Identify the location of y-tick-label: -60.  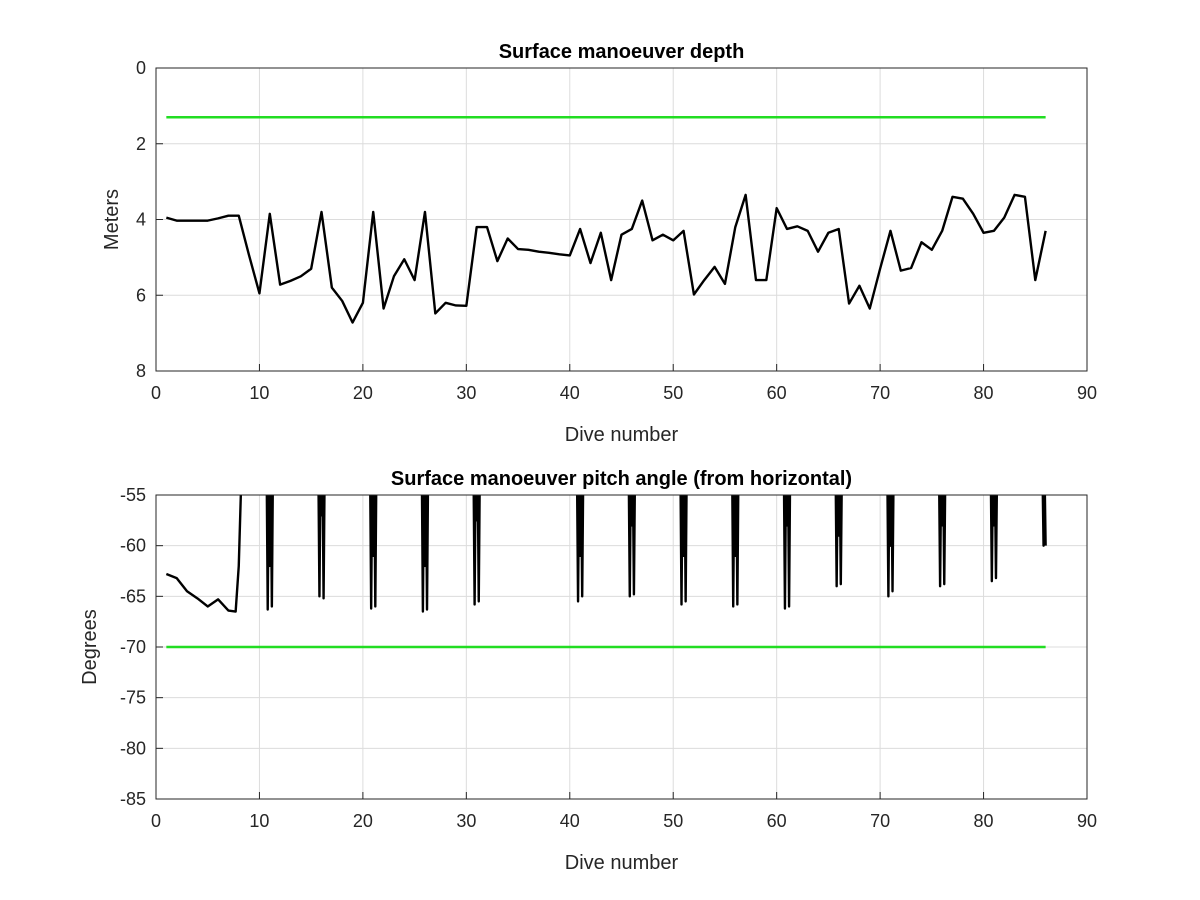
(133, 546).